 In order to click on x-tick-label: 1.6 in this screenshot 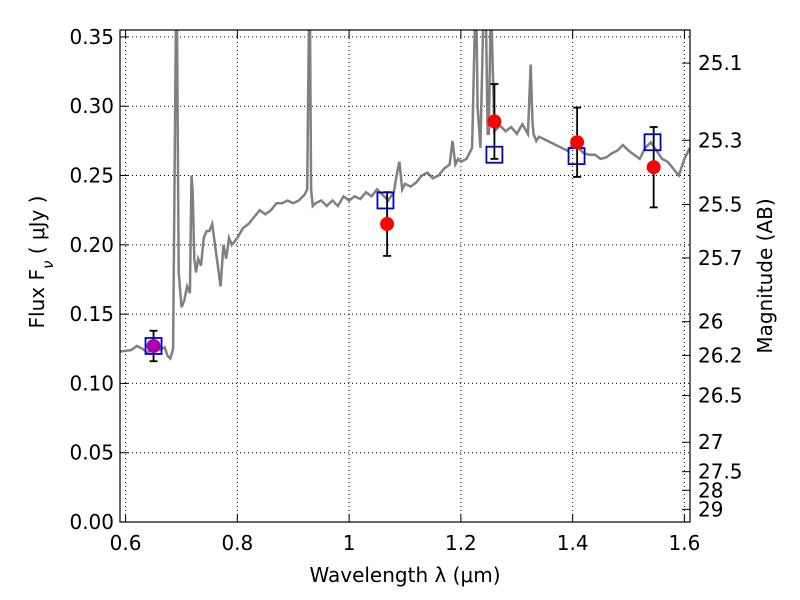, I will do `click(685, 543)`.